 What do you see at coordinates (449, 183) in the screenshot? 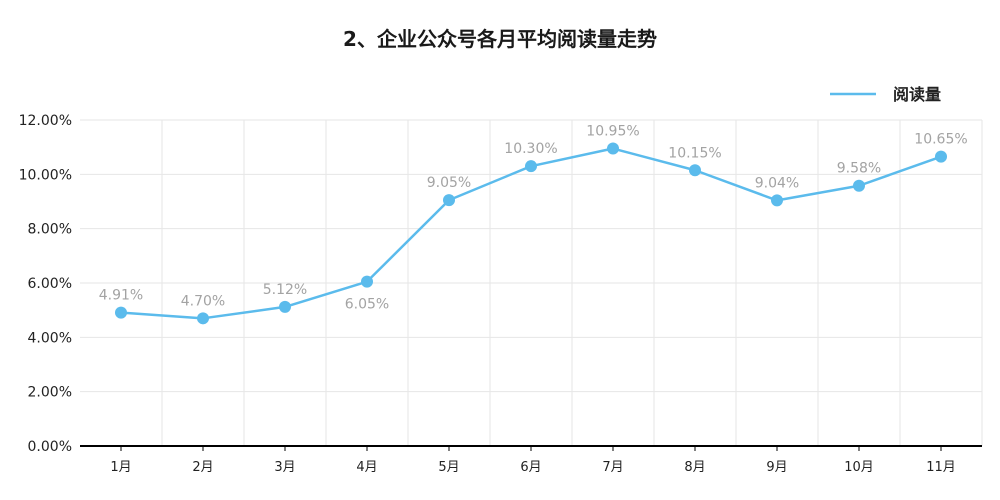
I see `data-label: 9.05%` at bounding box center [449, 183].